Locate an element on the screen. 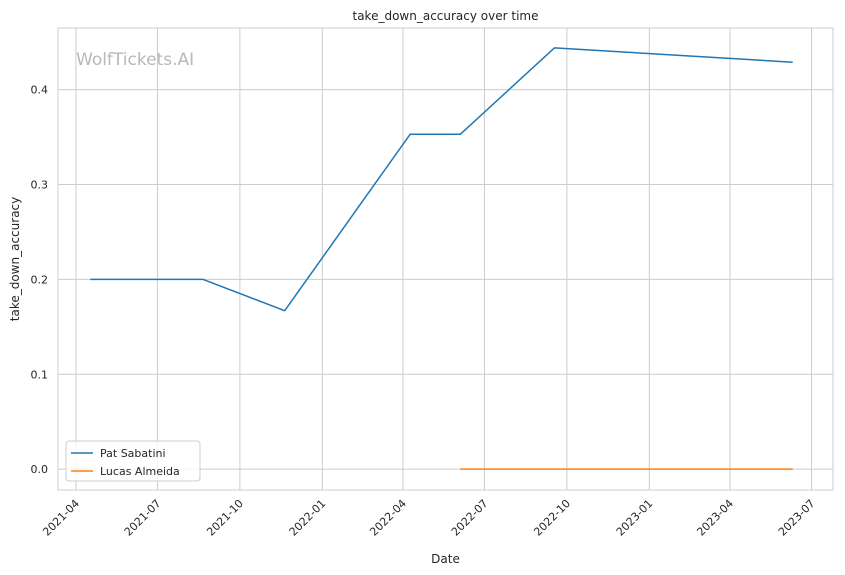 The height and width of the screenshot is (575, 845). x-tick-label: 2021-04 is located at coordinates (61, 518).